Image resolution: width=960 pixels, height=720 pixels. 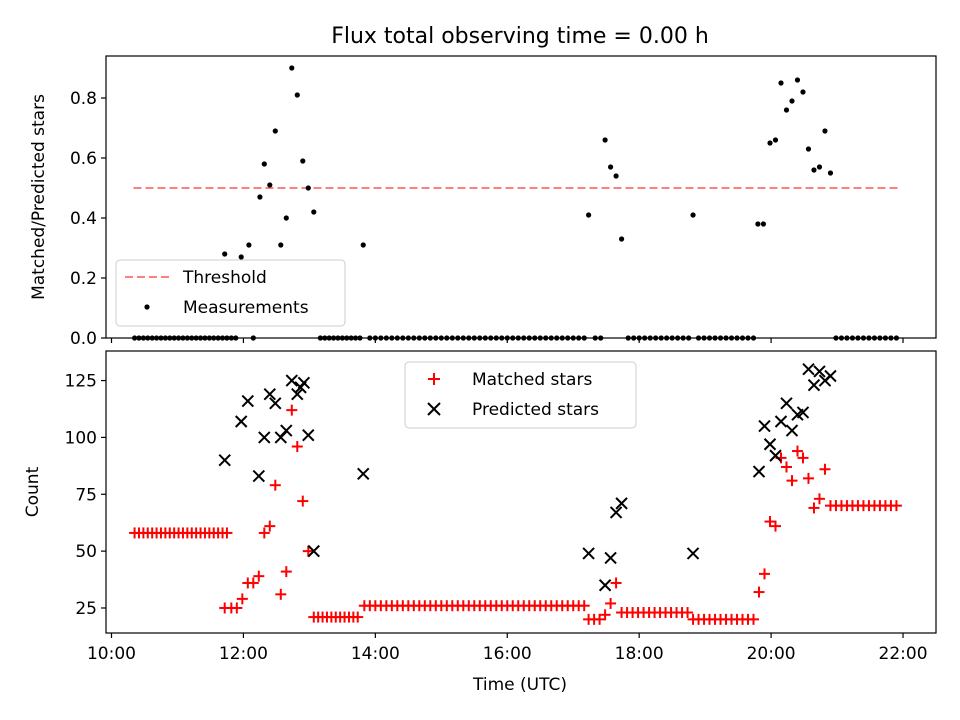 I want to click on x-tick-label: 10:00, so click(x=111, y=654).